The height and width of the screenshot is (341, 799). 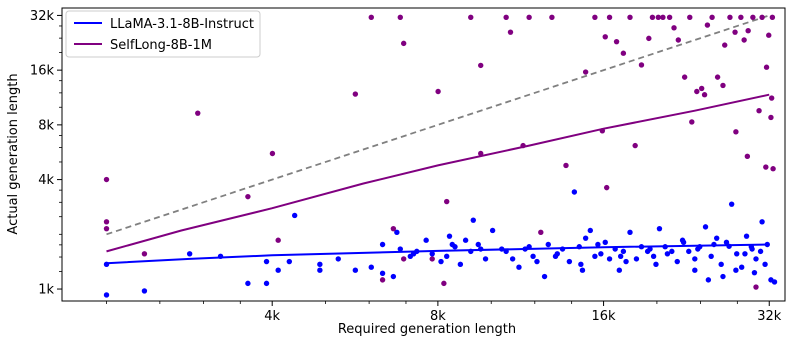 What do you see at coordinates (427, 329) in the screenshot?
I see `x-axis-label: Required generation length` at bounding box center [427, 329].